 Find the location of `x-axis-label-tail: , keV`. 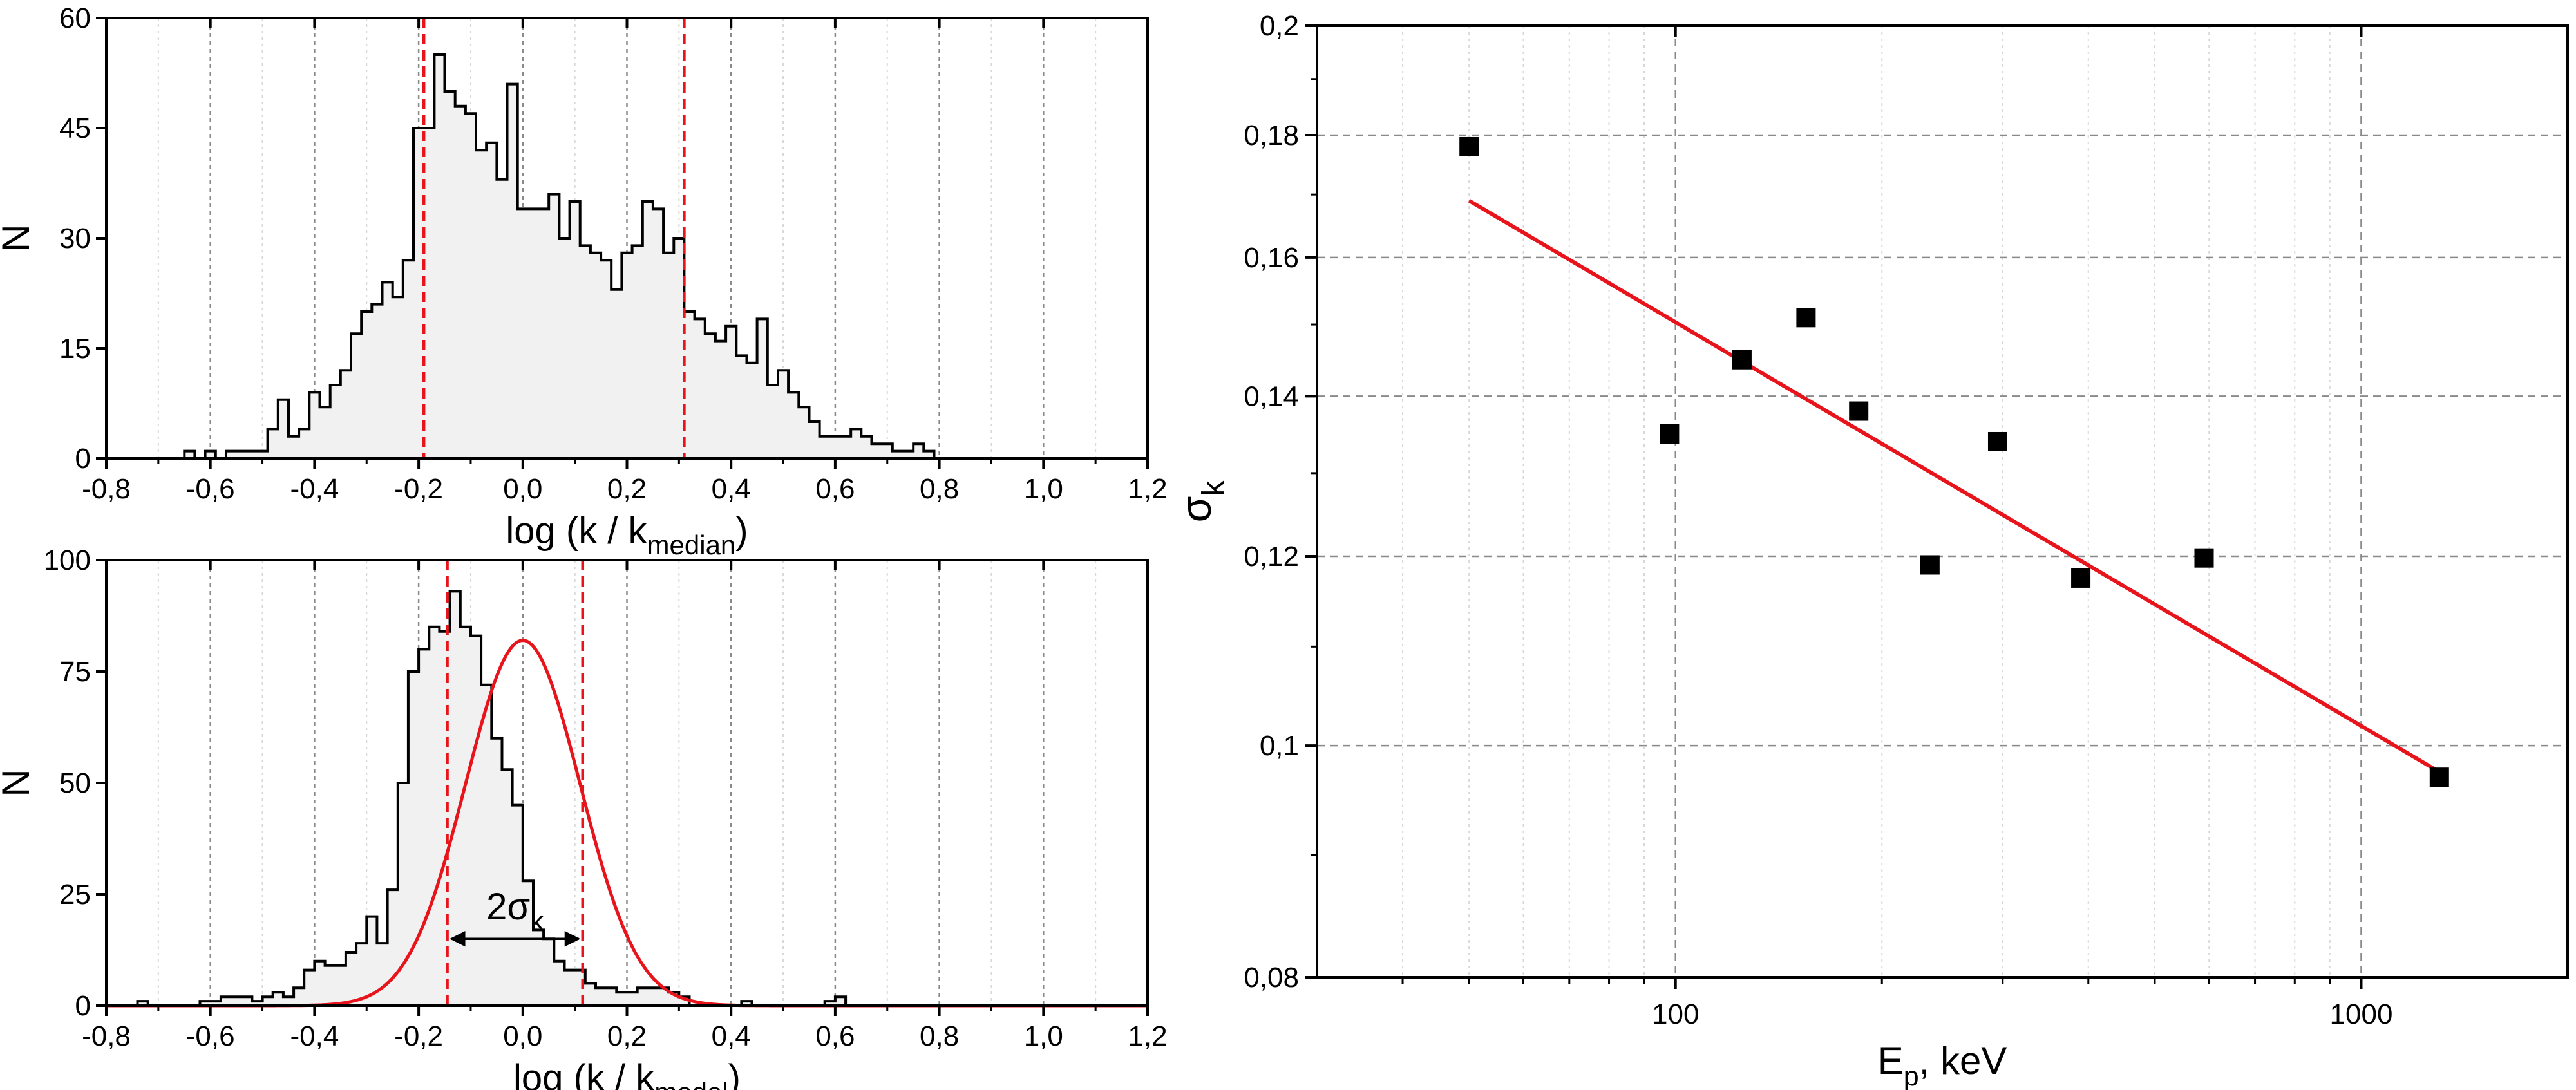

x-axis-label-tail: , keV is located at coordinates (1963, 1060).